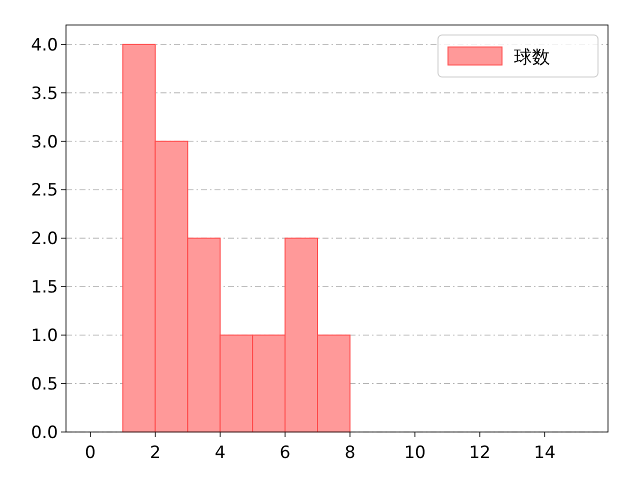 The height and width of the screenshot is (480, 640). Describe the element at coordinates (532, 57) in the screenshot. I see `legend-label: 球数` at that location.